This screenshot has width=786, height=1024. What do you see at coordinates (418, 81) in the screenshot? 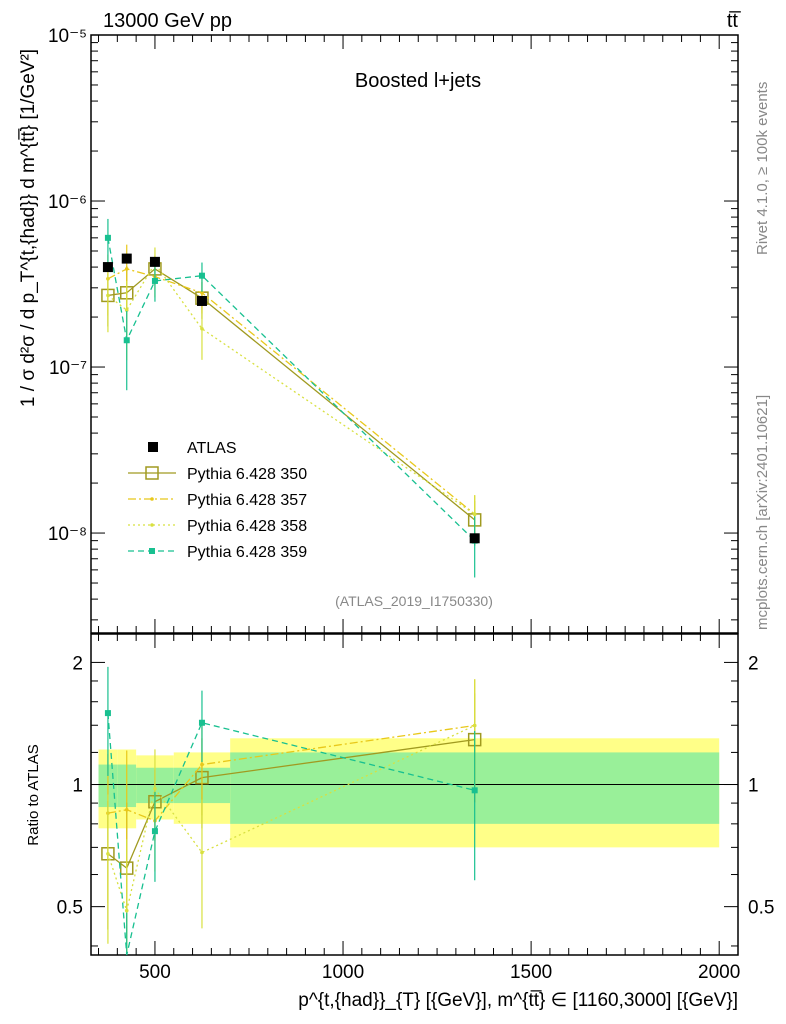
I see `plot-label: Boosted l+jets` at bounding box center [418, 81].